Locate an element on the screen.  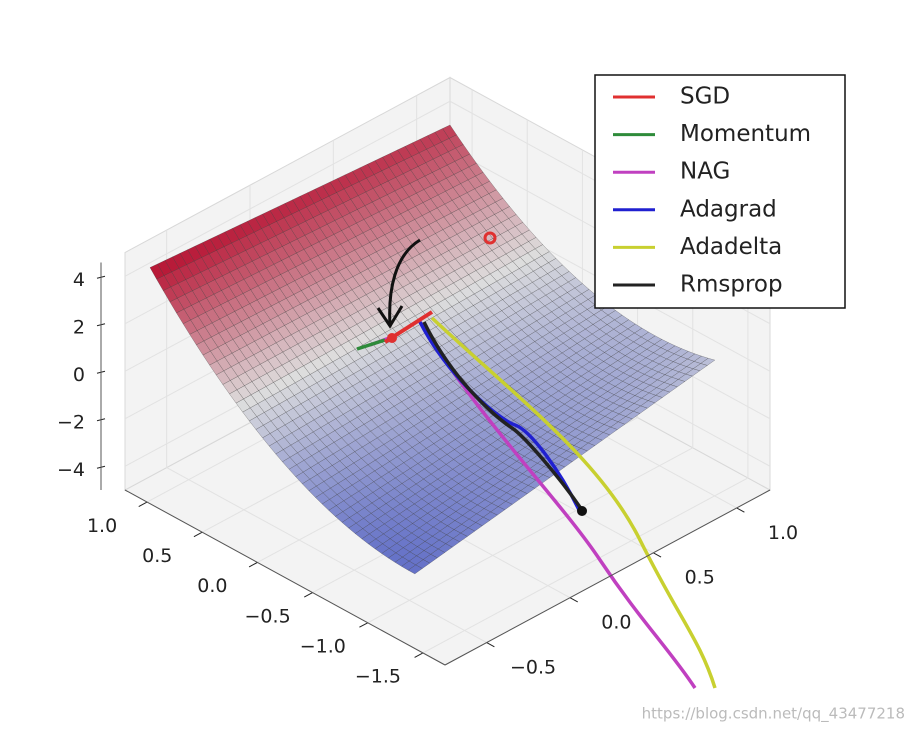
y-tick-label: −0.5 is located at coordinates (533, 667).